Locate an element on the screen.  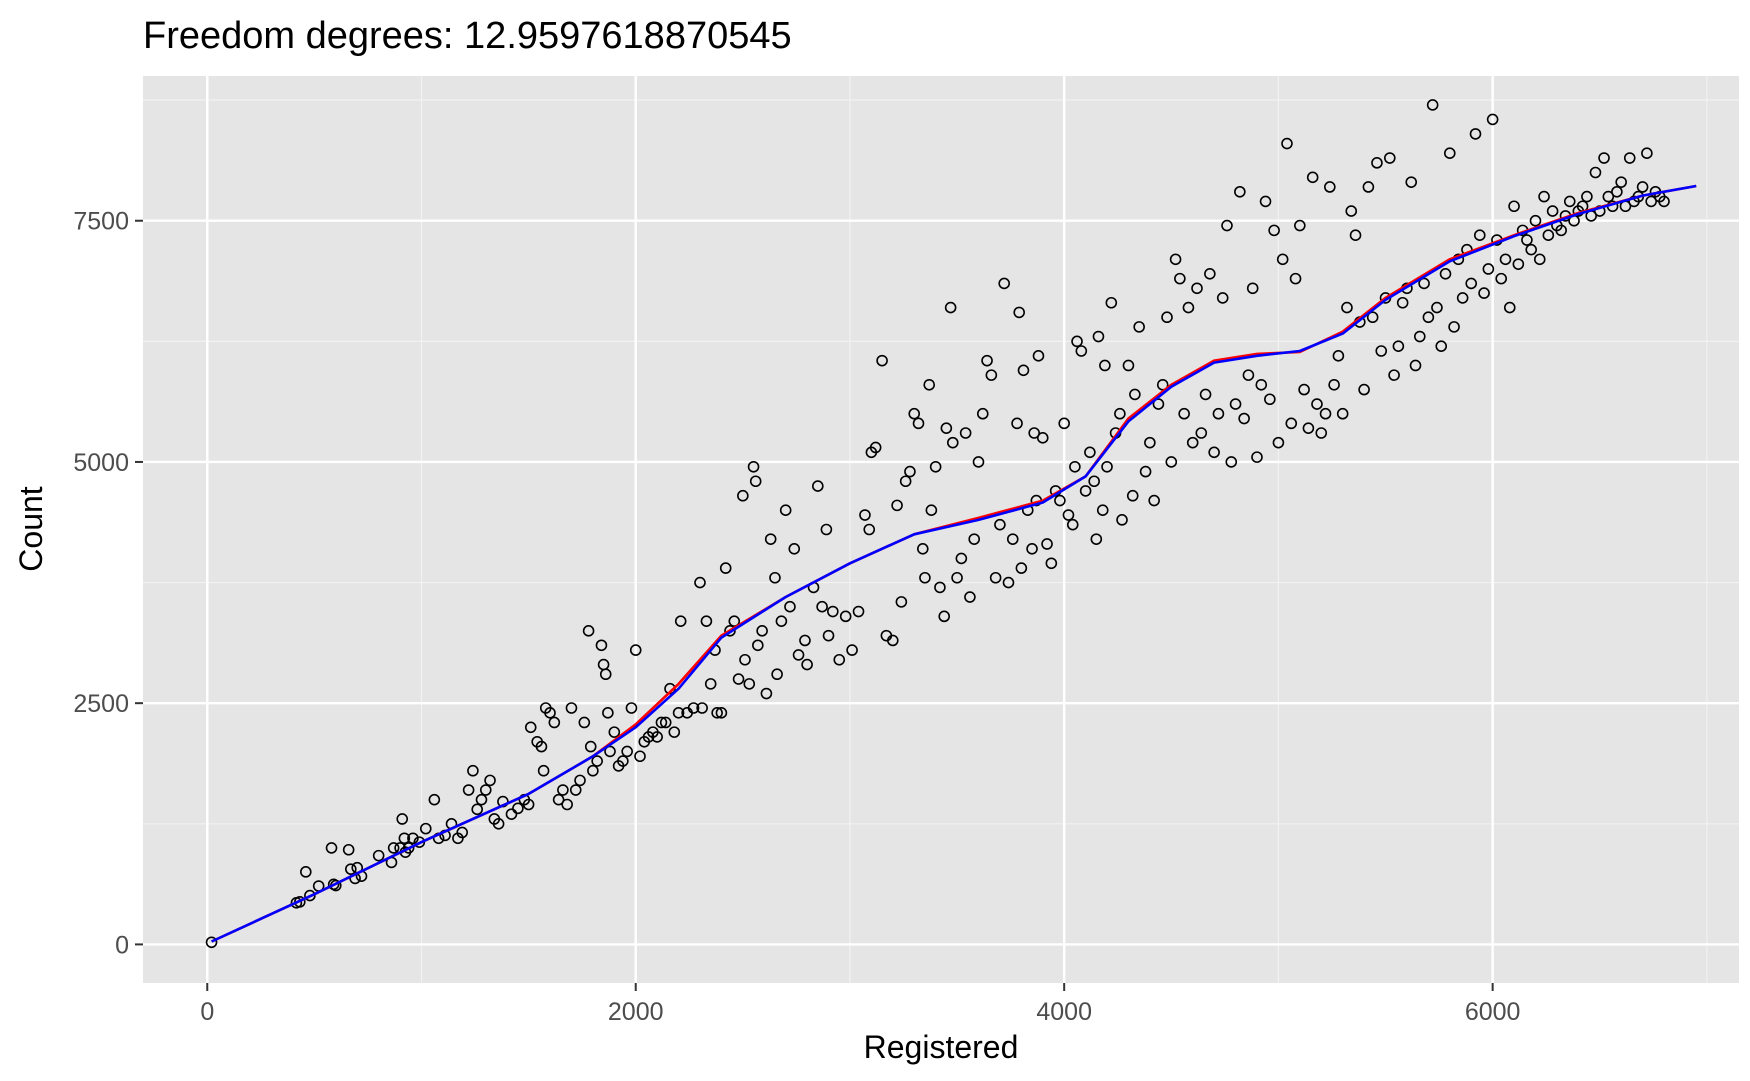
y-tick-label: 0 is located at coordinates (122, 945).